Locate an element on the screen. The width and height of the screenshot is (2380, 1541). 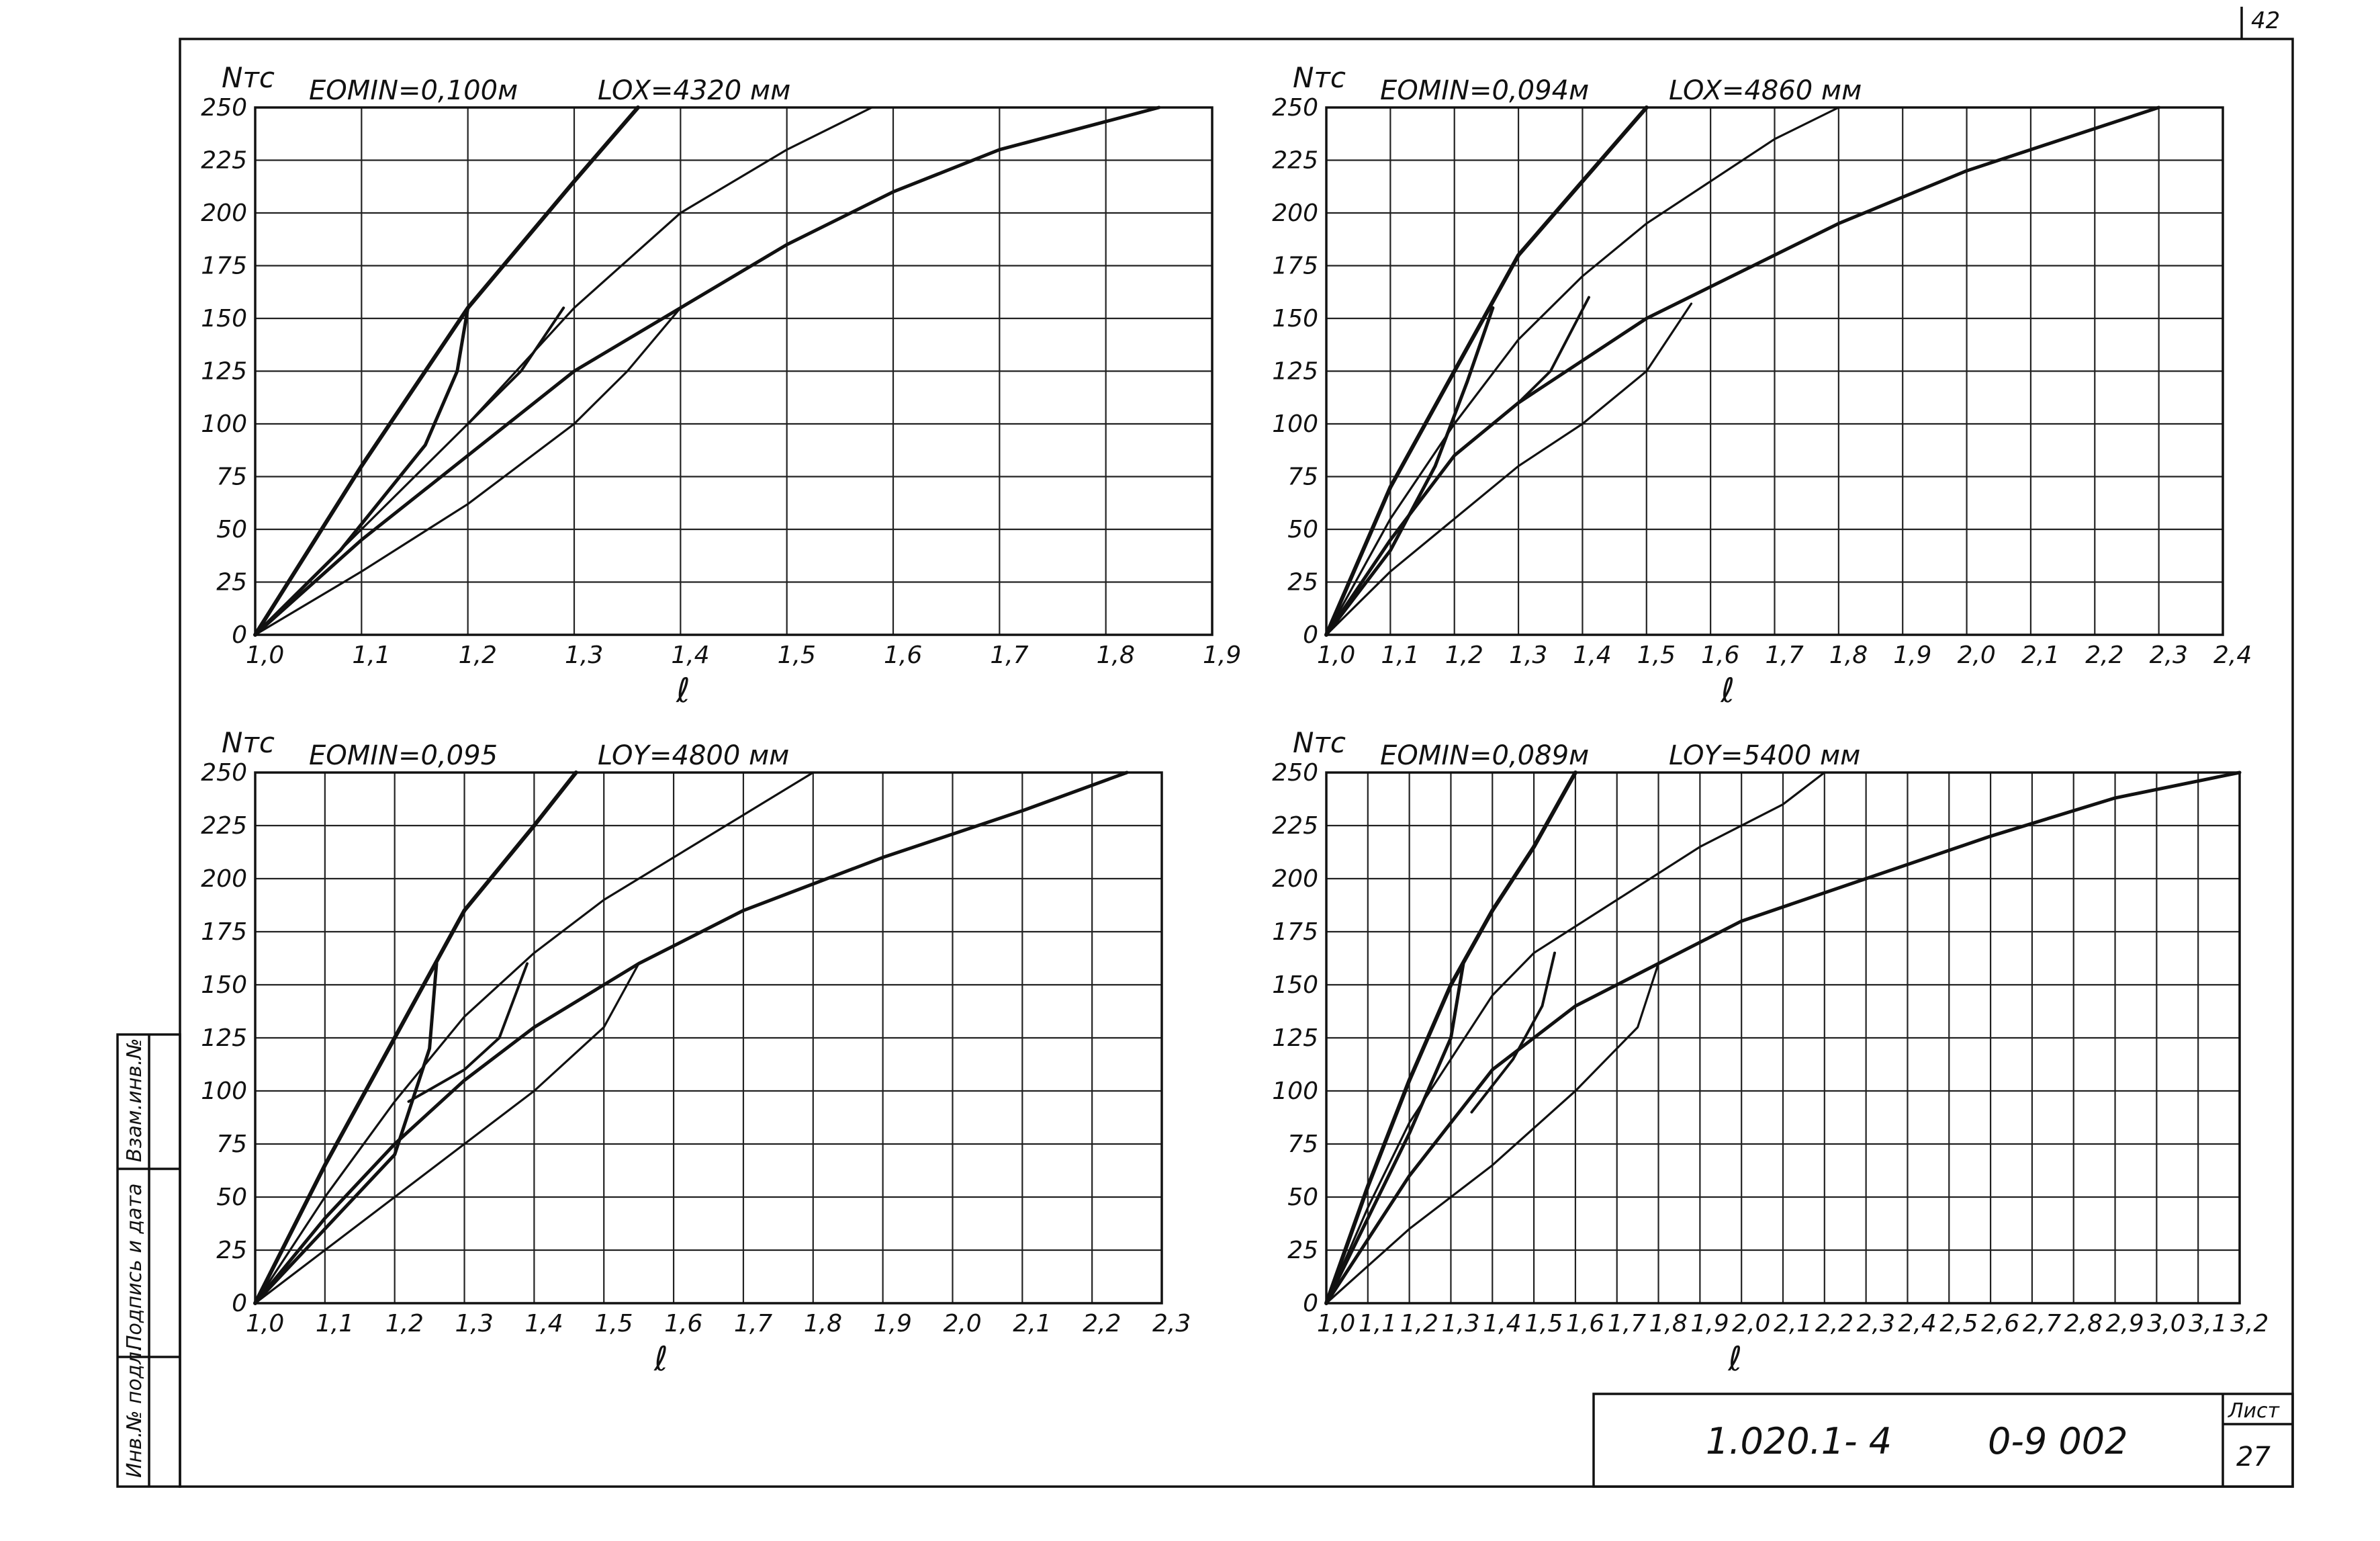
x-tick-label: 3,0 is located at coordinates (2166, 1323).